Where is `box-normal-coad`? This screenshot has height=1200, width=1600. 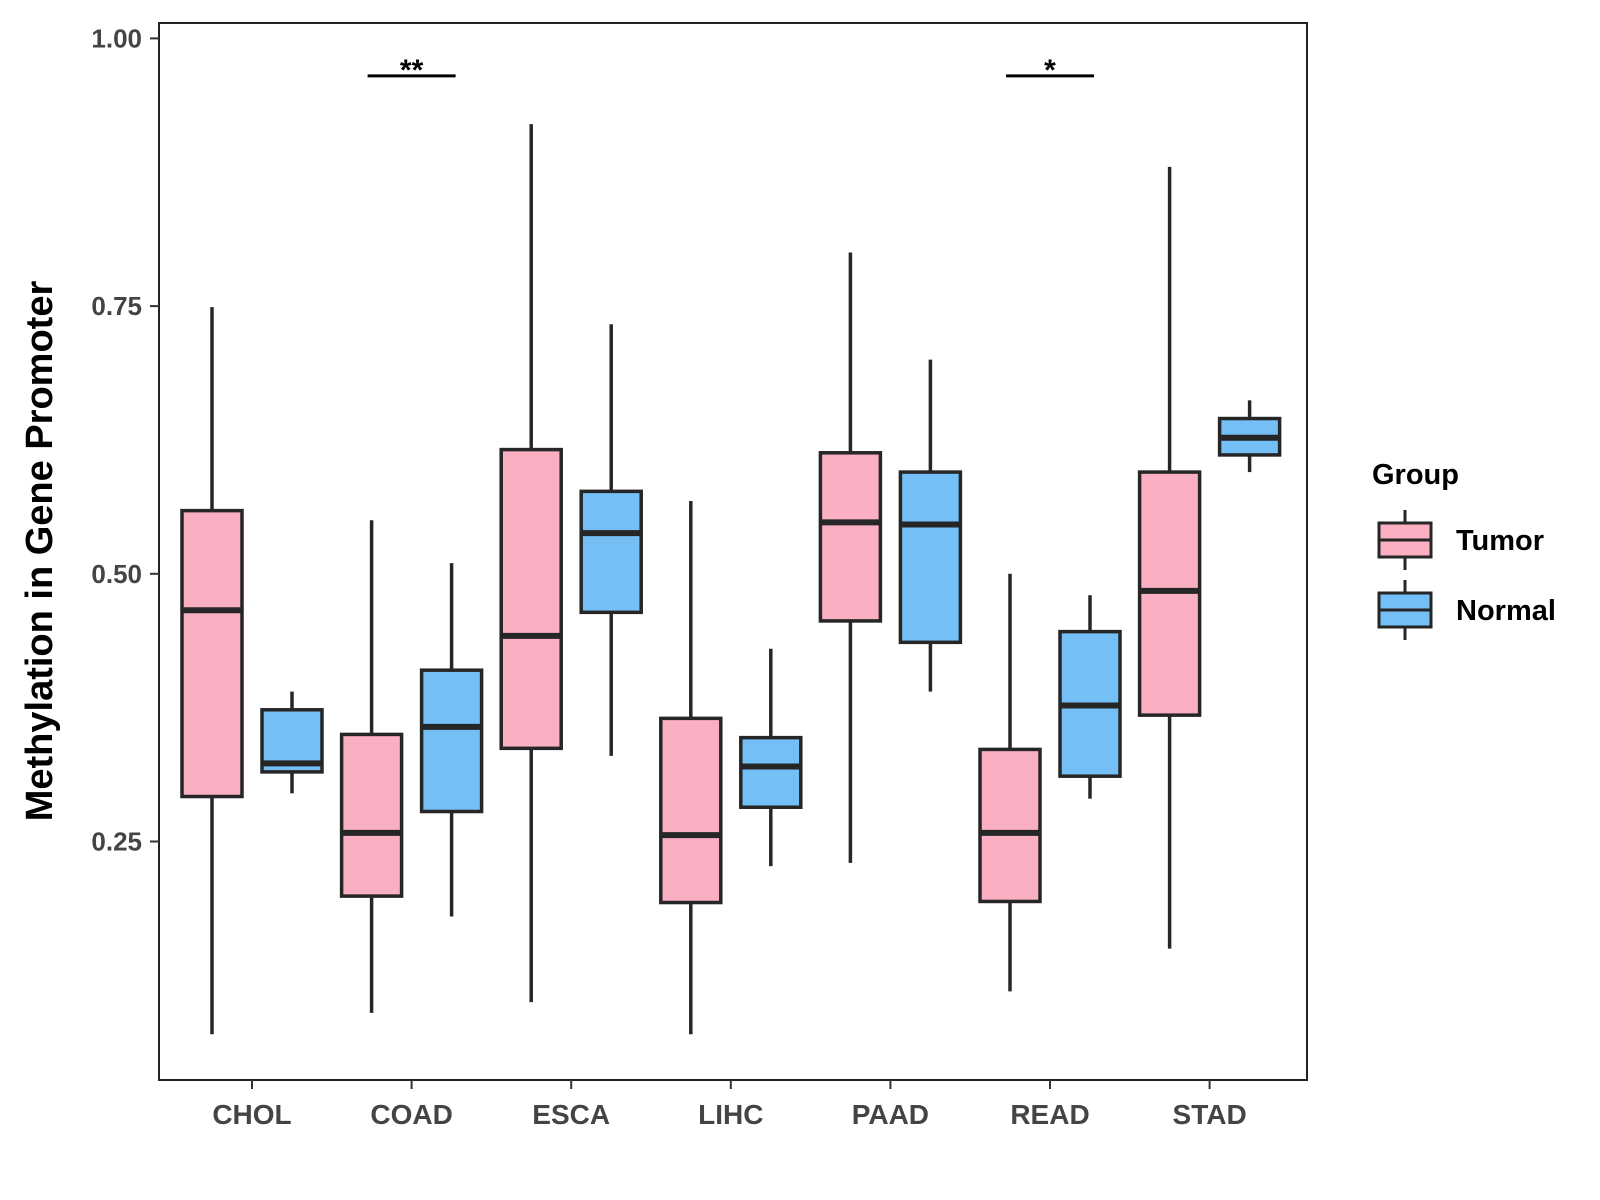 box-normal-coad is located at coordinates (451, 740).